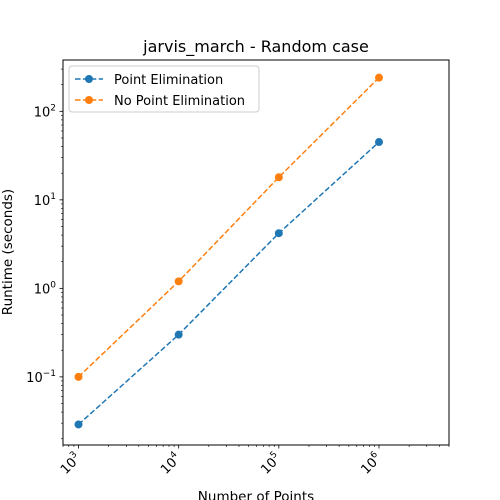  Describe the element at coordinates (45, 200) in the screenshot. I see `y-tick-label: 10¹` at that location.